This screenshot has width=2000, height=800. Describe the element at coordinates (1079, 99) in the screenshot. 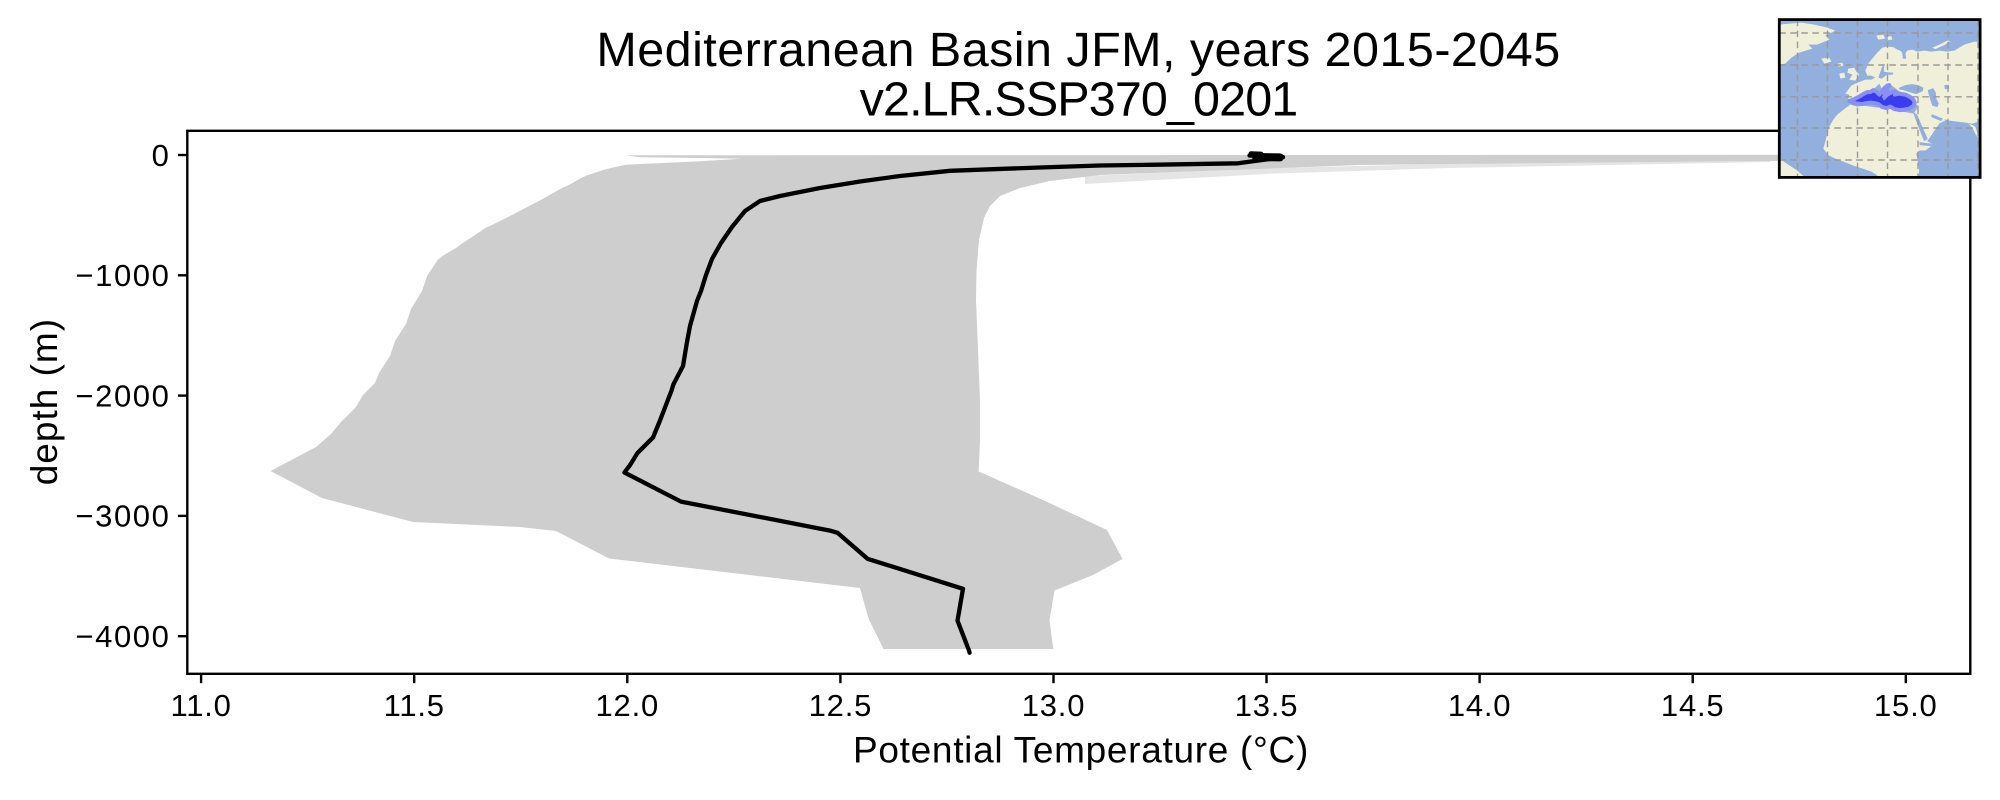

I see `svg-text: v2.LR.SSP370_0201` at that location.